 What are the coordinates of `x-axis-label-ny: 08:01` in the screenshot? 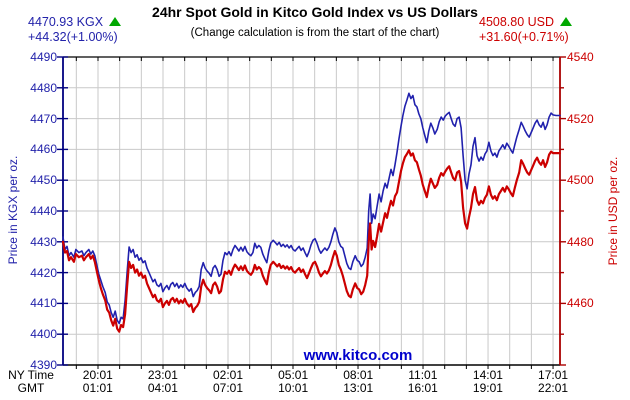 It's located at (358, 375).